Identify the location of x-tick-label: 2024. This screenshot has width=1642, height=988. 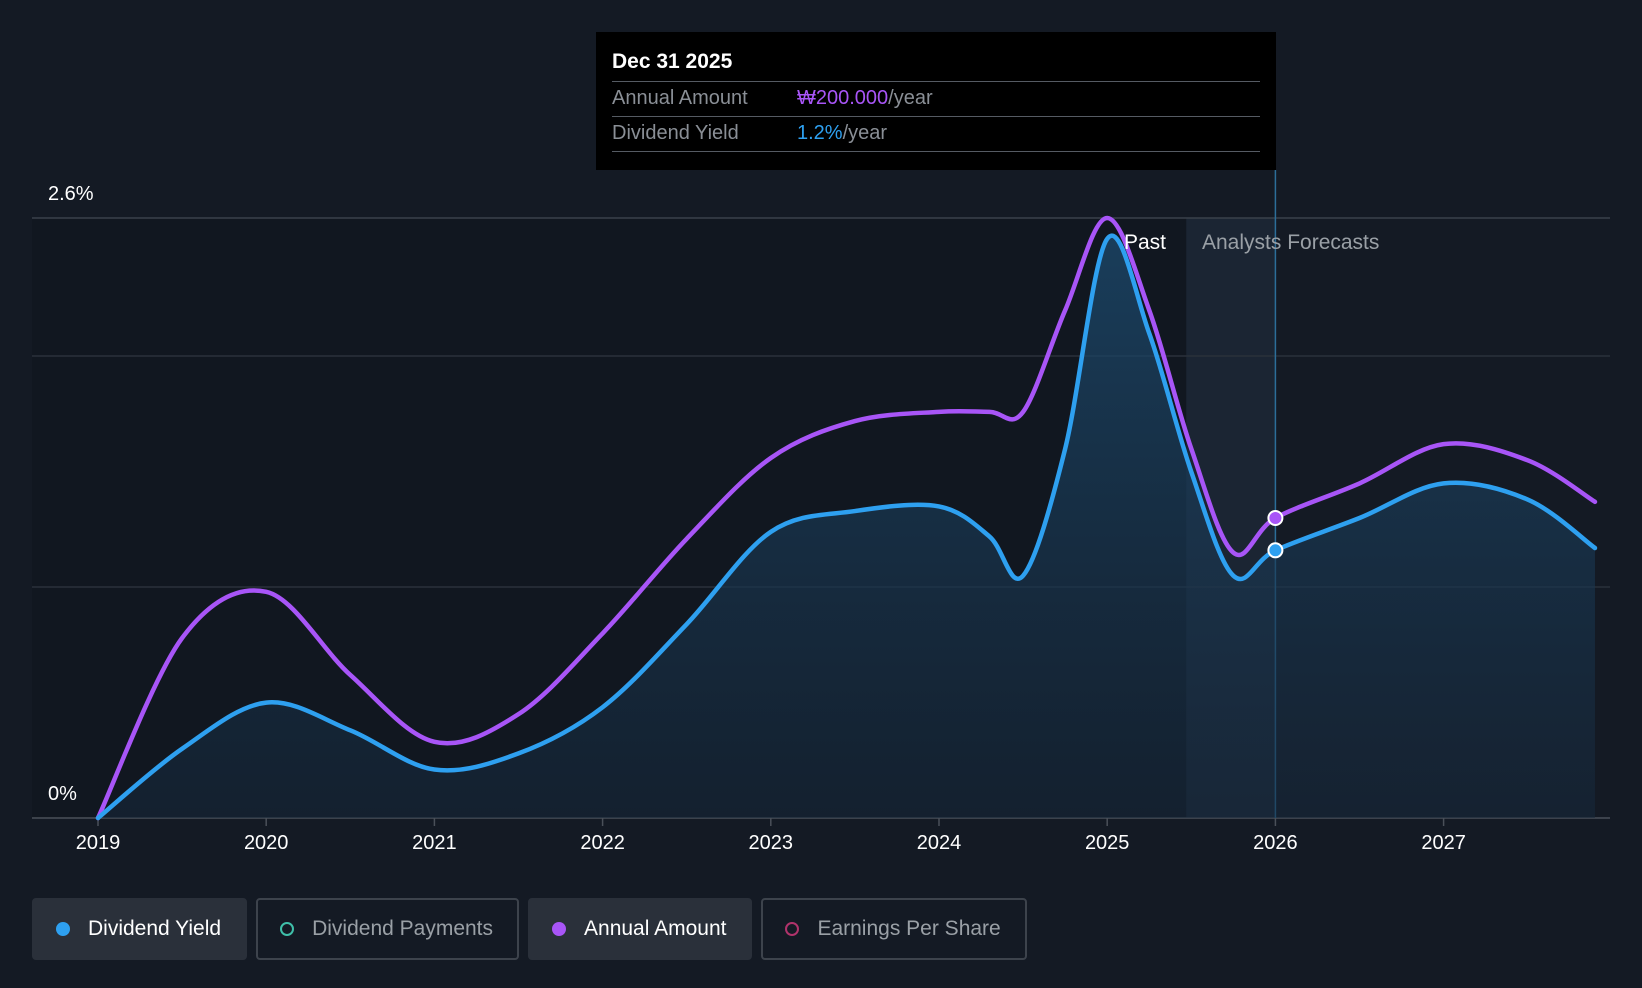
(939, 843).